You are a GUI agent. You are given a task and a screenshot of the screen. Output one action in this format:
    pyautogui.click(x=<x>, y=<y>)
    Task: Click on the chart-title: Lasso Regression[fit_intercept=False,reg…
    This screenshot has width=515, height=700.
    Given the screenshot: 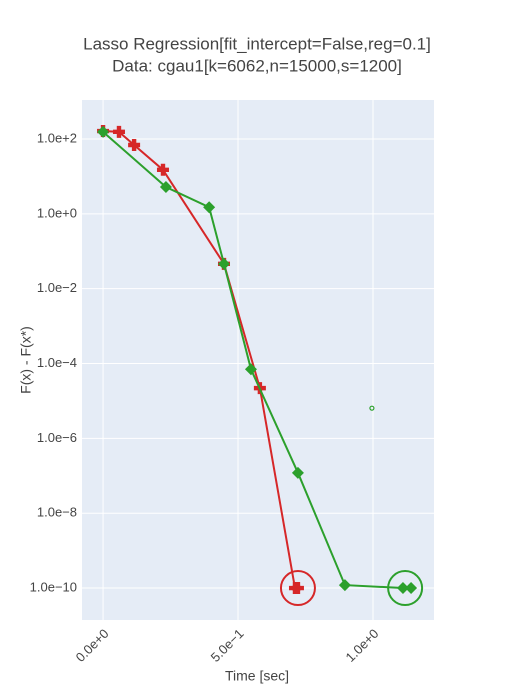 What is the action you would take?
    pyautogui.click(x=257, y=43)
    